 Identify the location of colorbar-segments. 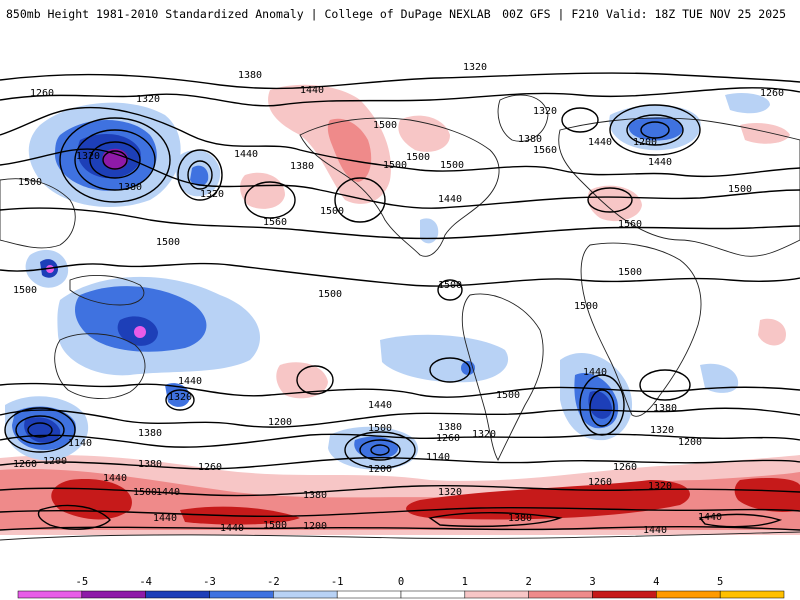
(401, 594).